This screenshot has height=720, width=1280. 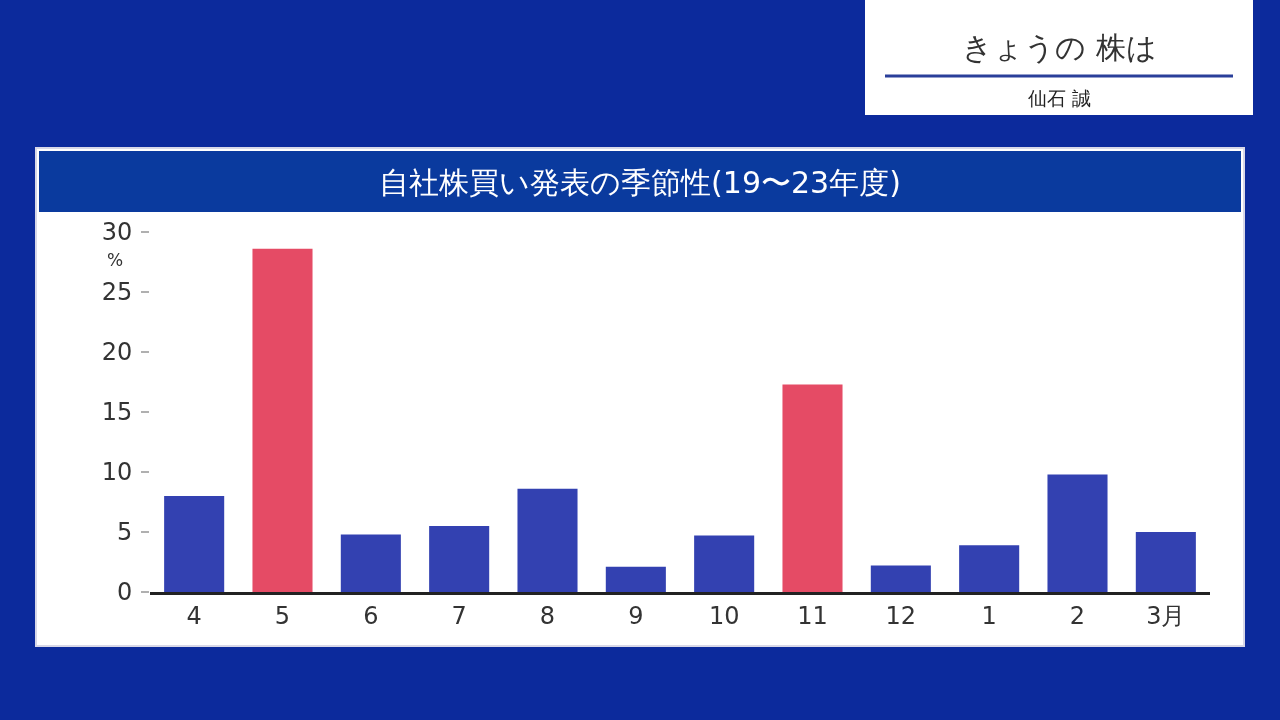 I want to click on x-tick-label: 4, so click(x=194, y=615).